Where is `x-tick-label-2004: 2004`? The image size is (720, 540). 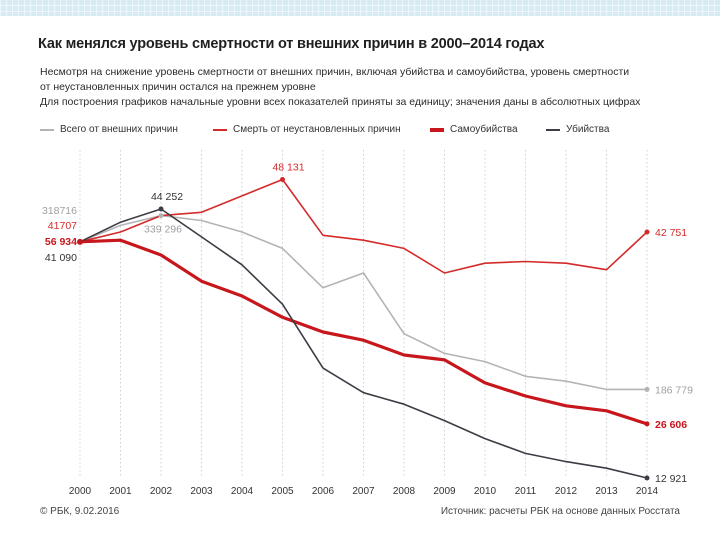
x-tick-label-2004: 2004 is located at coordinates (242, 491).